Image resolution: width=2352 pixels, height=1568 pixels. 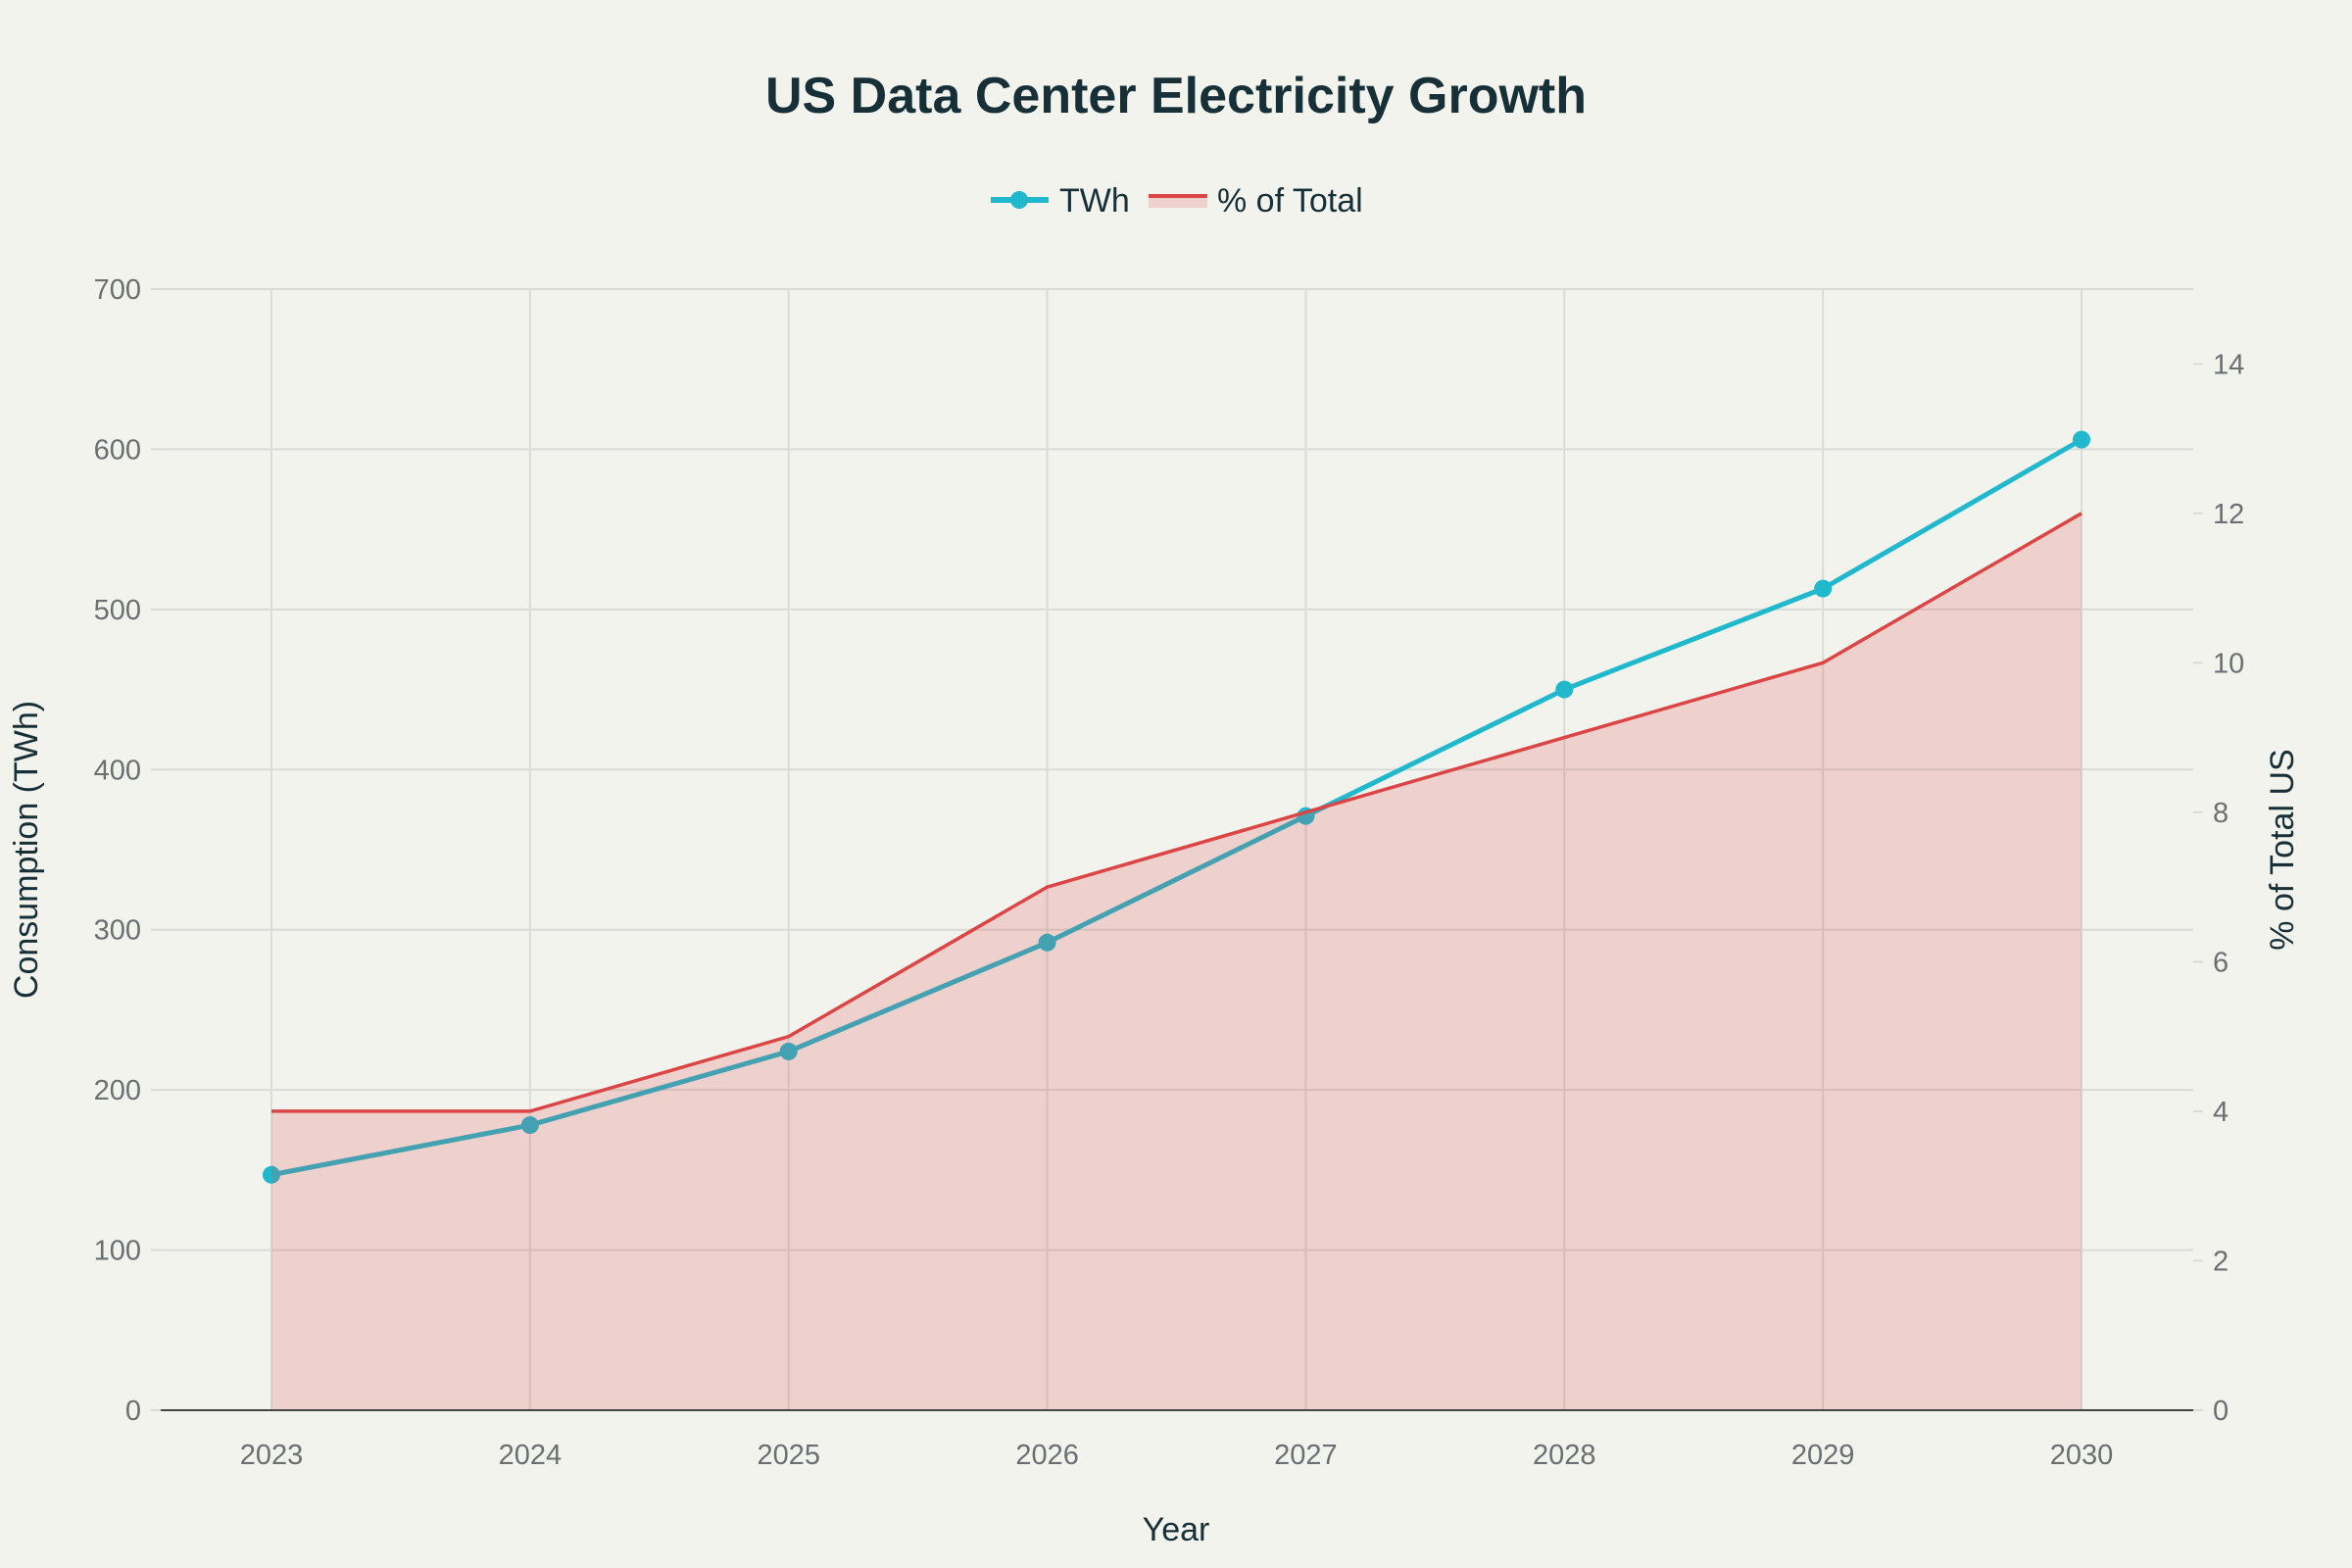 I want to click on x-tick-label: 2023, so click(x=272, y=1455).